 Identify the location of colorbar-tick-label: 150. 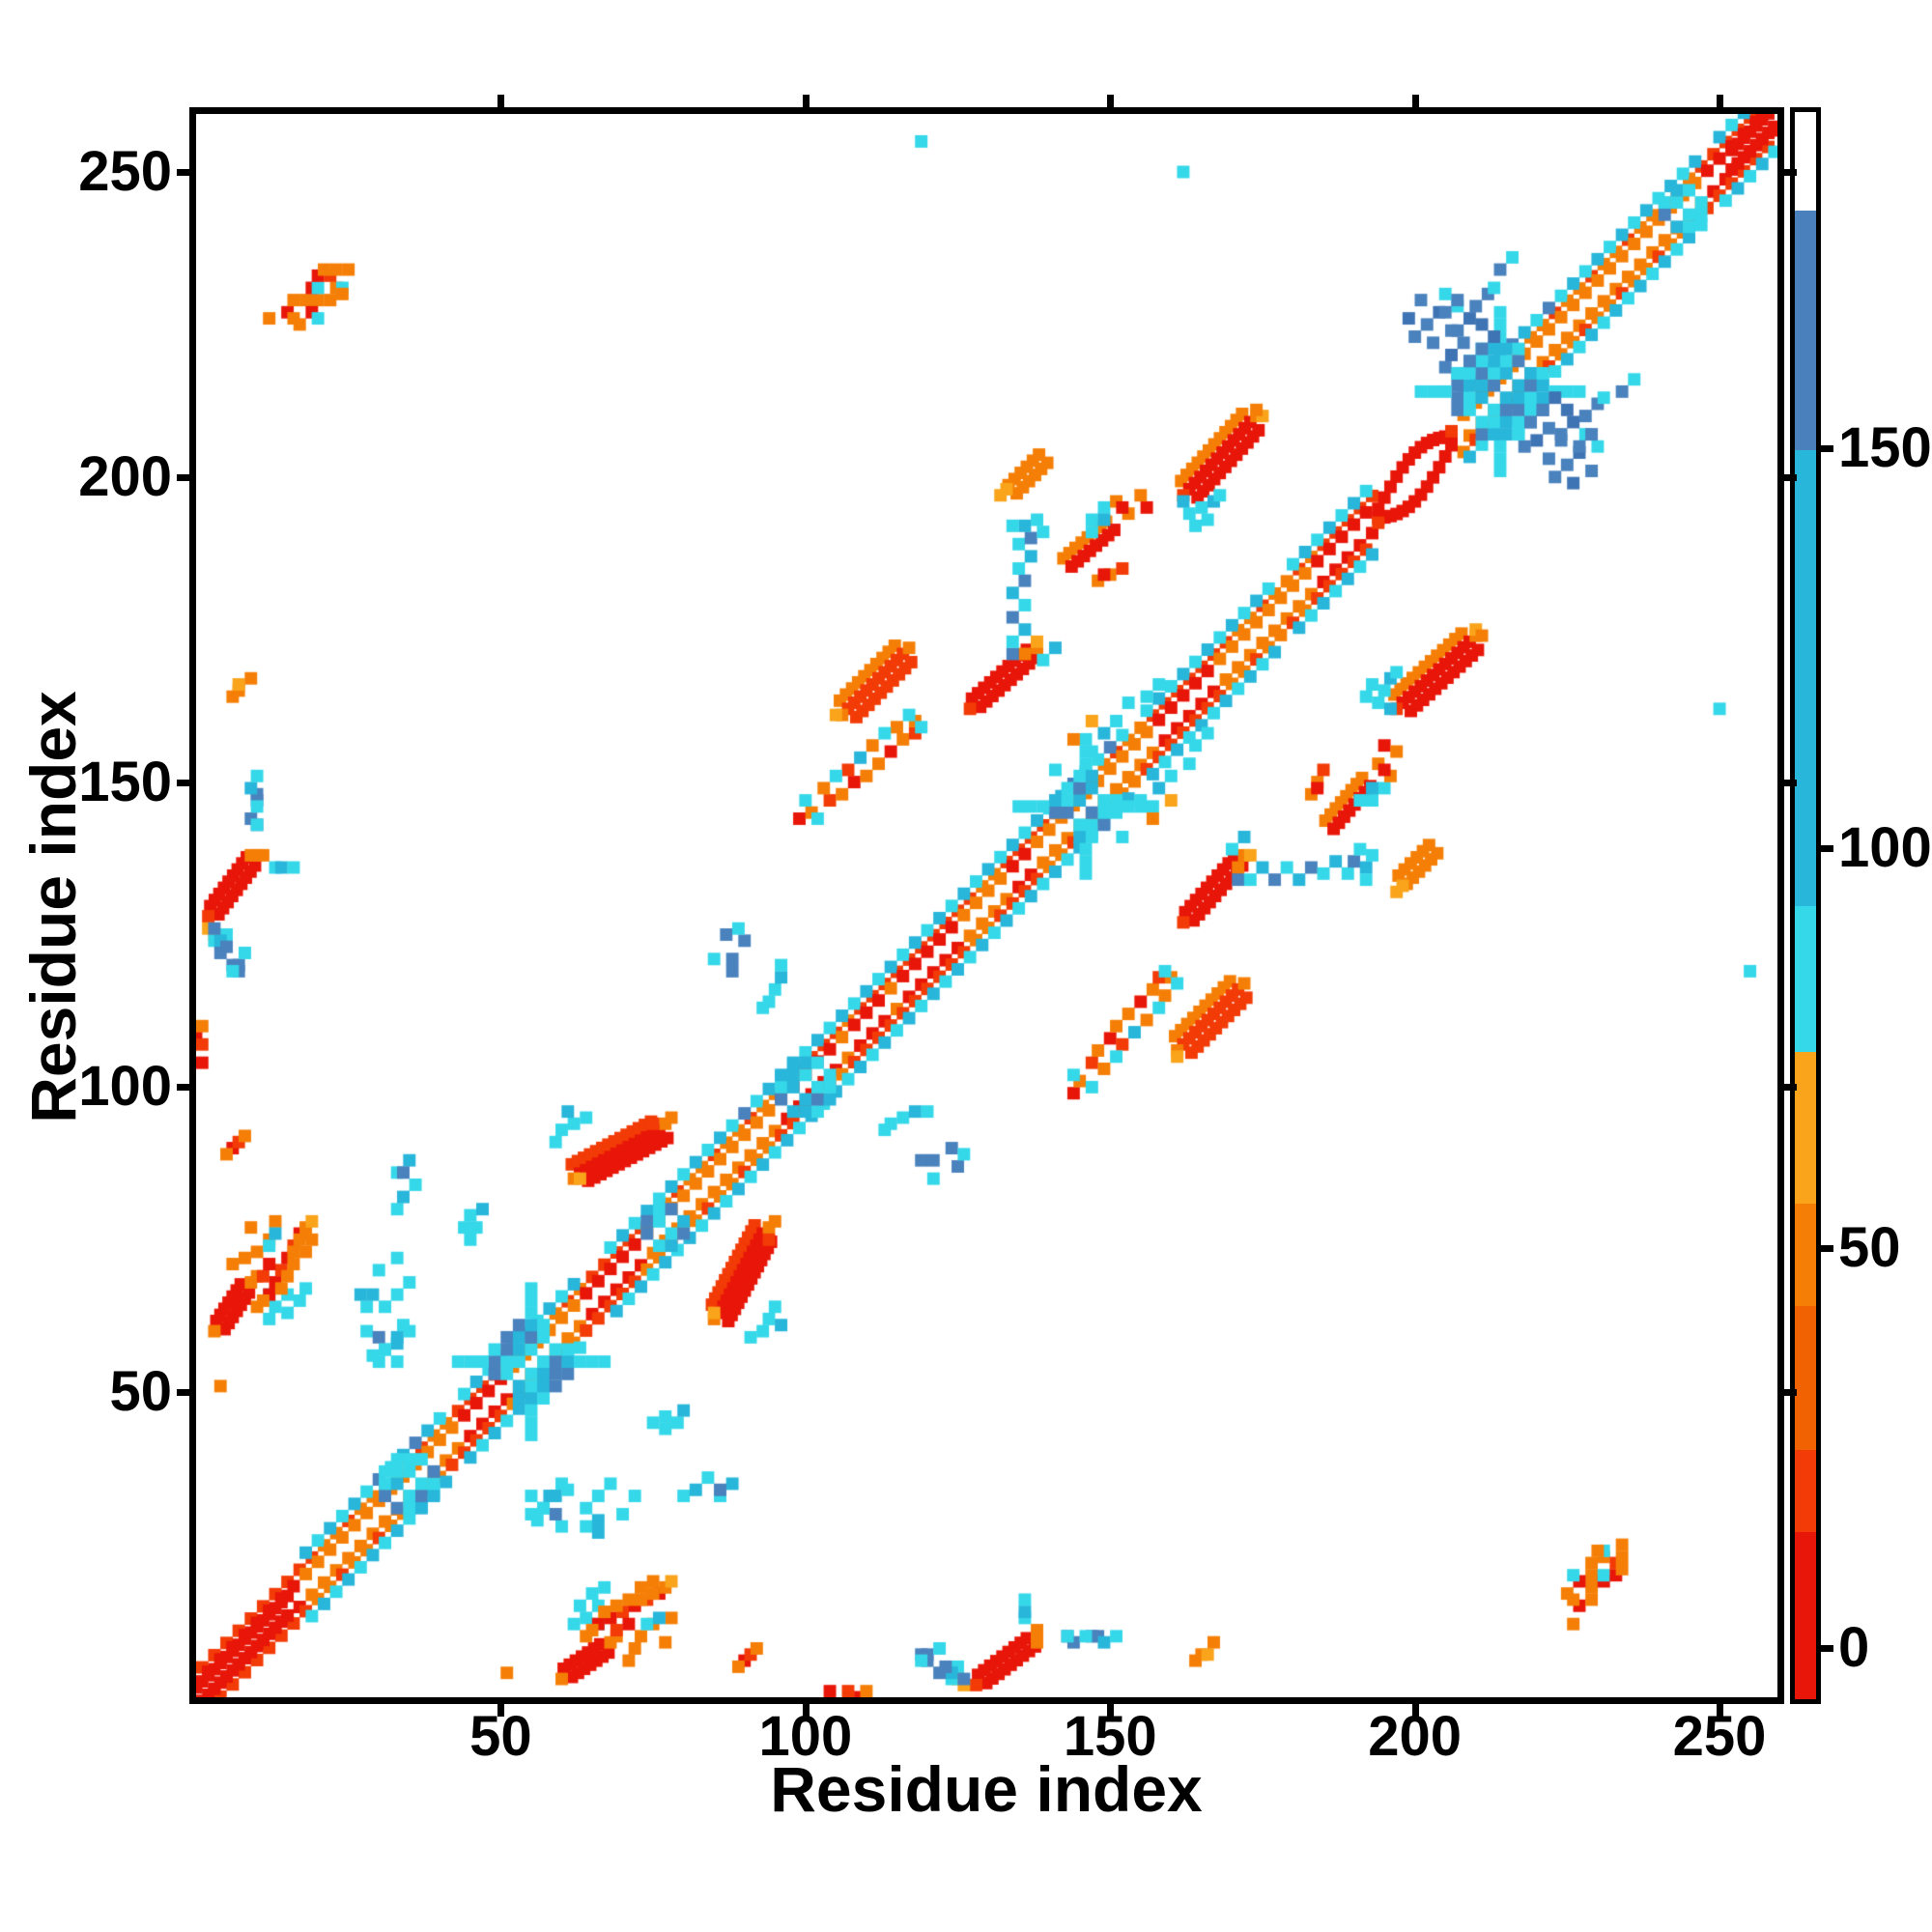
(1885, 448).